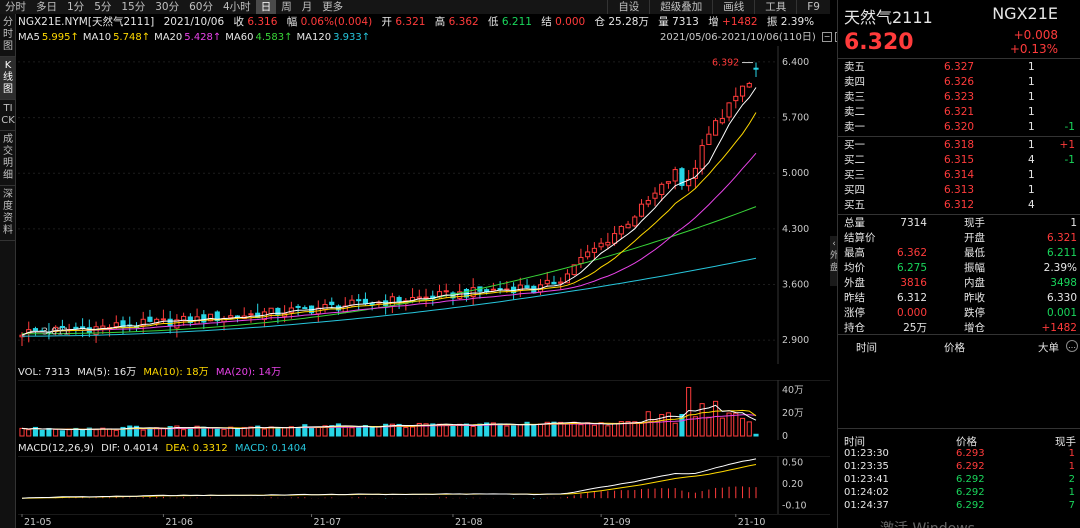 This screenshot has width=1080, height=528. Describe the element at coordinates (329, 22) in the screenshot. I see `amp-field: 幅 0.06%(0.004)` at that location.